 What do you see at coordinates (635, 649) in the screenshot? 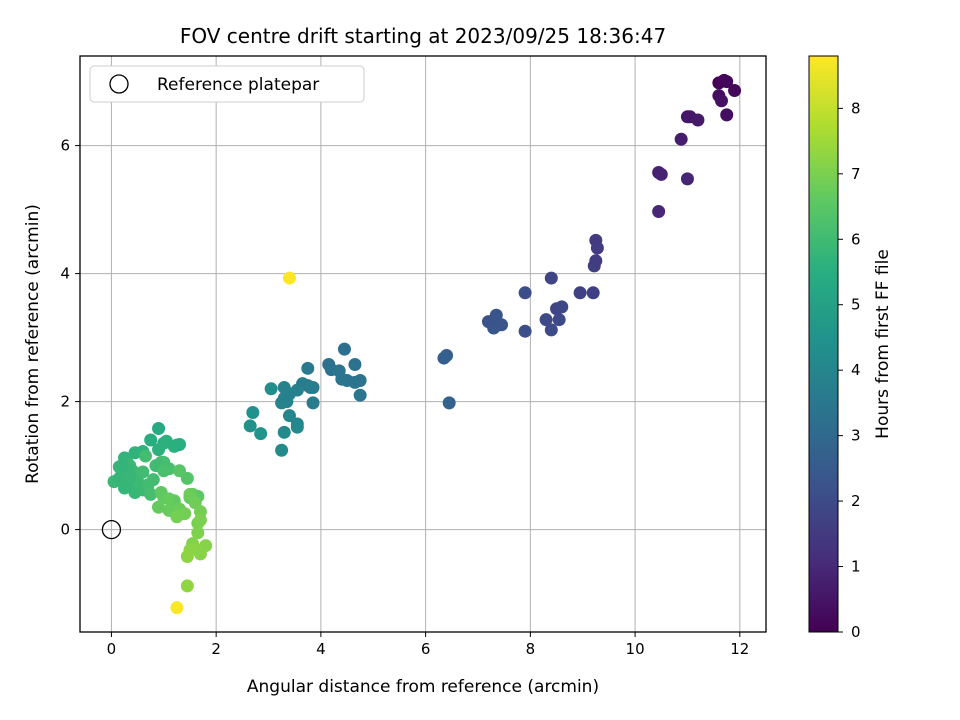
I see `x-tick-label: 10` at bounding box center [635, 649].